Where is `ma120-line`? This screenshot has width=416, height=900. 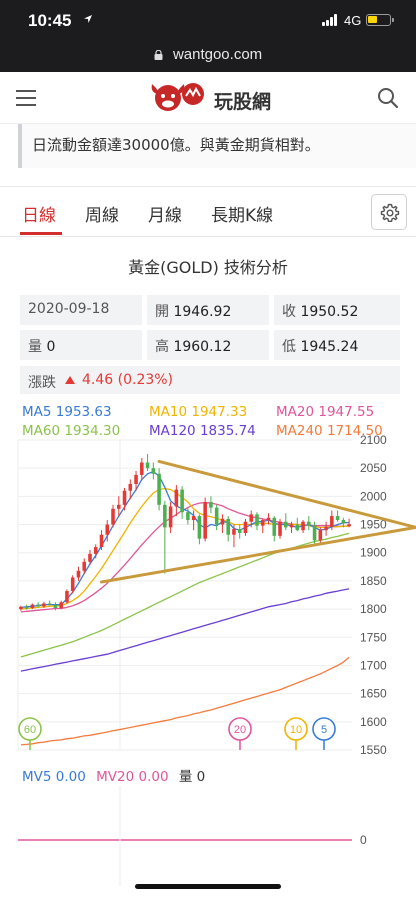 ma120-line is located at coordinates (185, 630).